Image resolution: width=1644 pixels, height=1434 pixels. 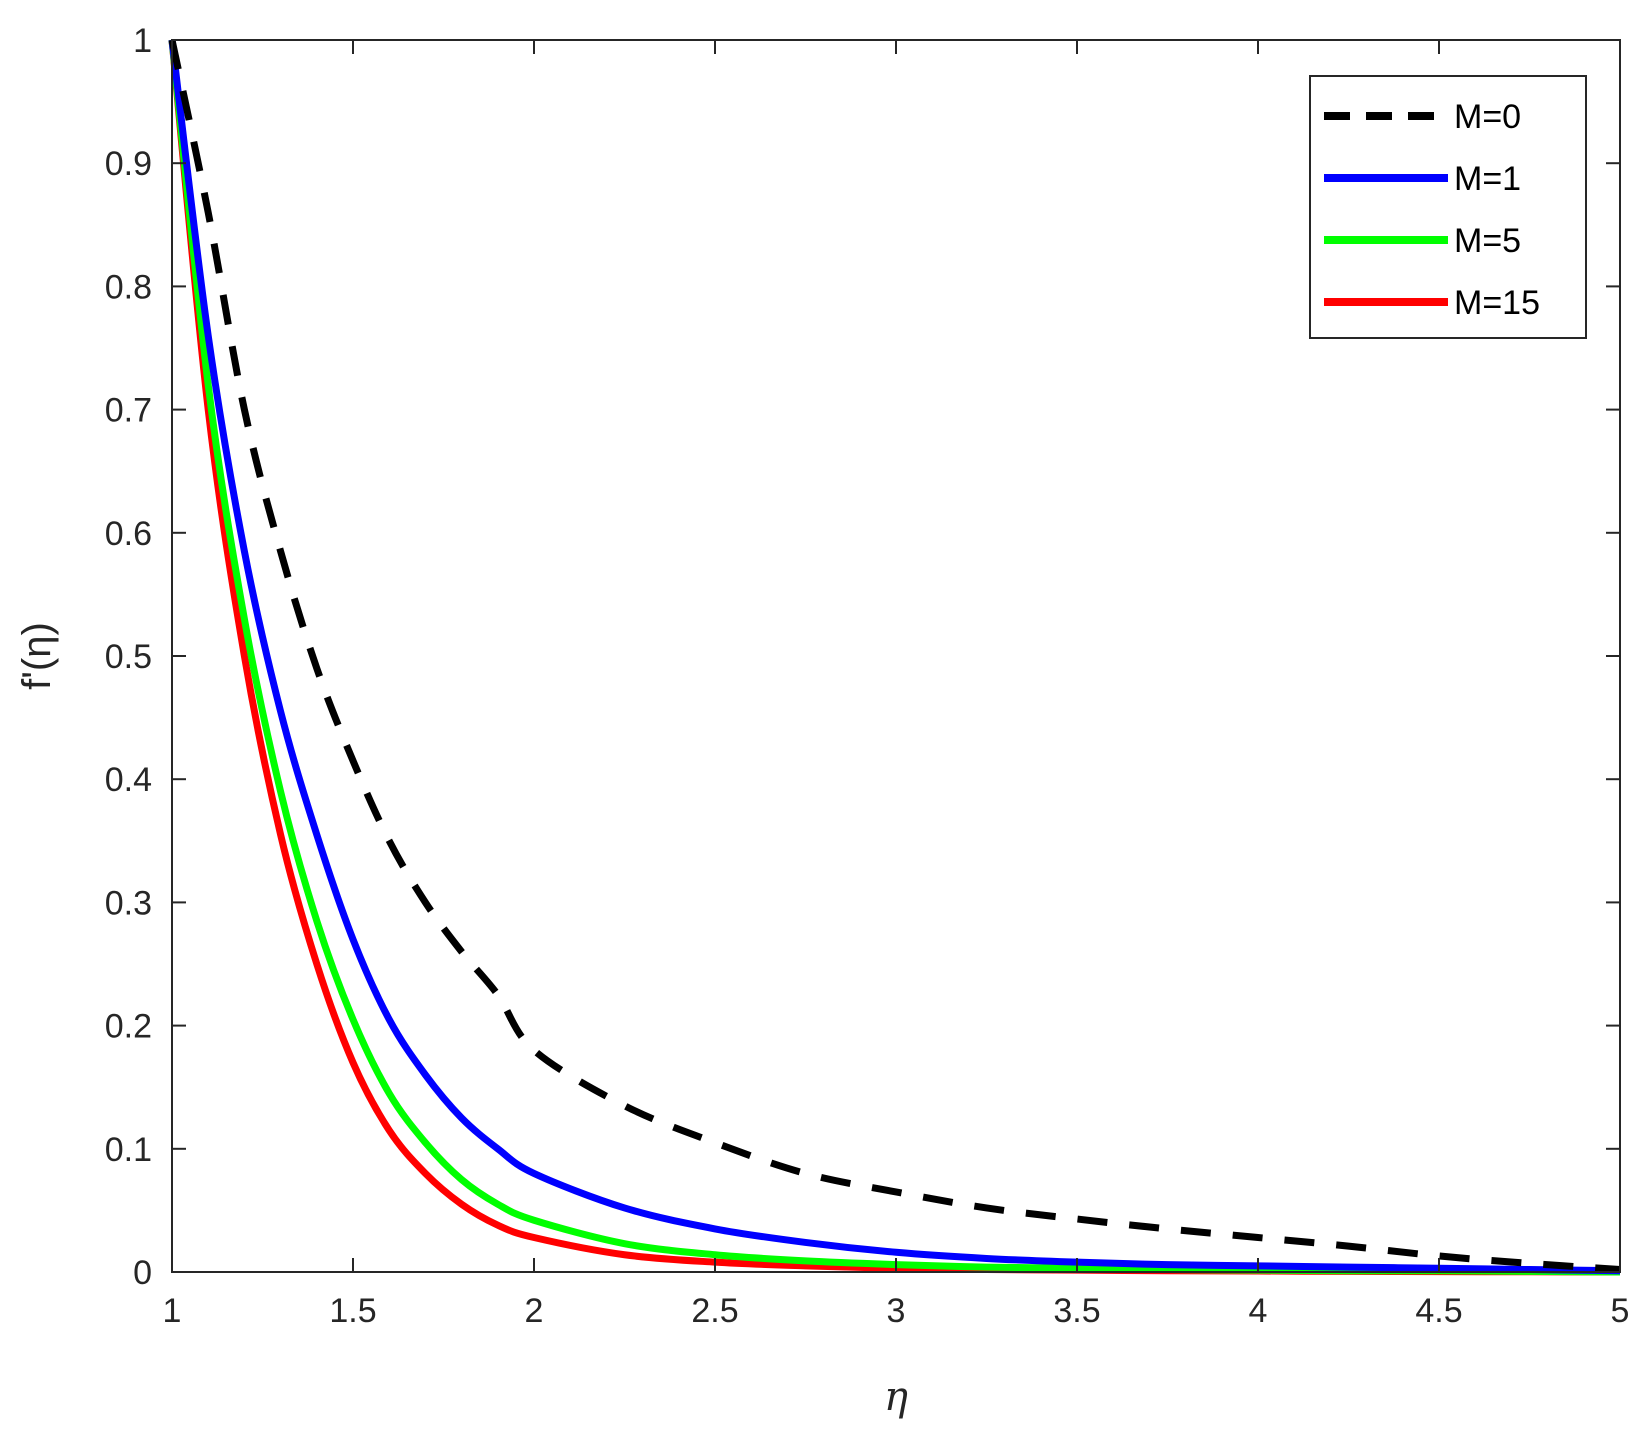 I want to click on legend-label: M=15, so click(x=1497, y=303).